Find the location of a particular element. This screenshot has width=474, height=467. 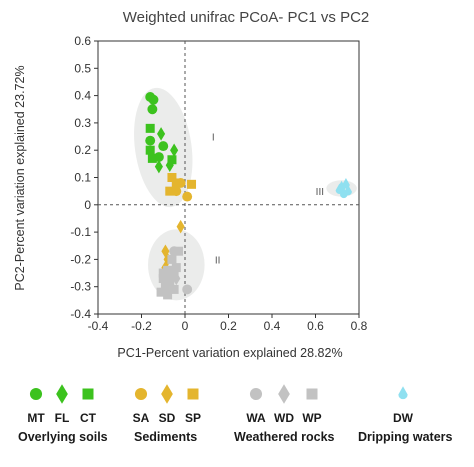

x-tick-label: 0.8 is located at coordinates (359, 326).